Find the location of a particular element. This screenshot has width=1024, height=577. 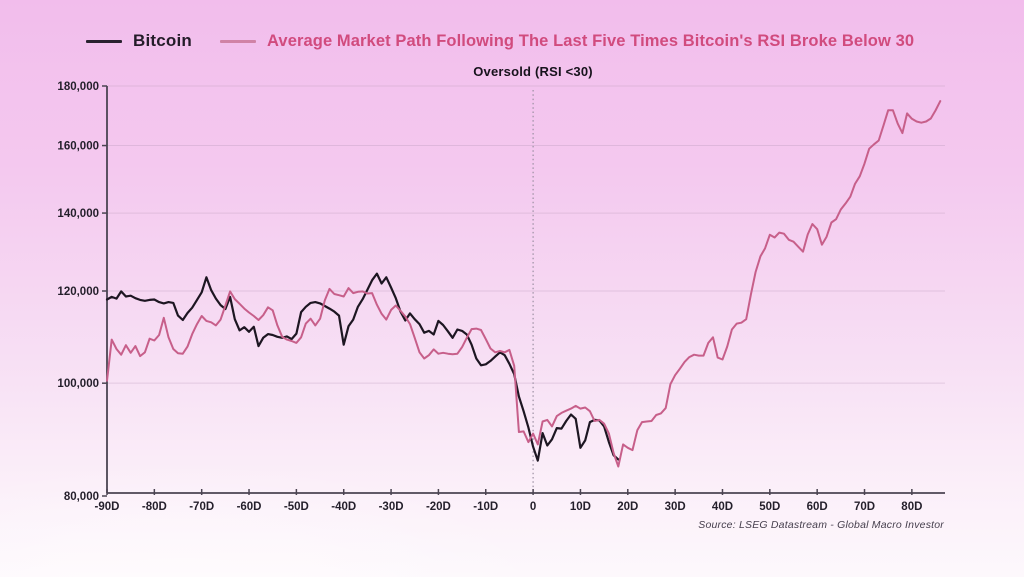

x-tick-label: -50D is located at coordinates (296, 507).